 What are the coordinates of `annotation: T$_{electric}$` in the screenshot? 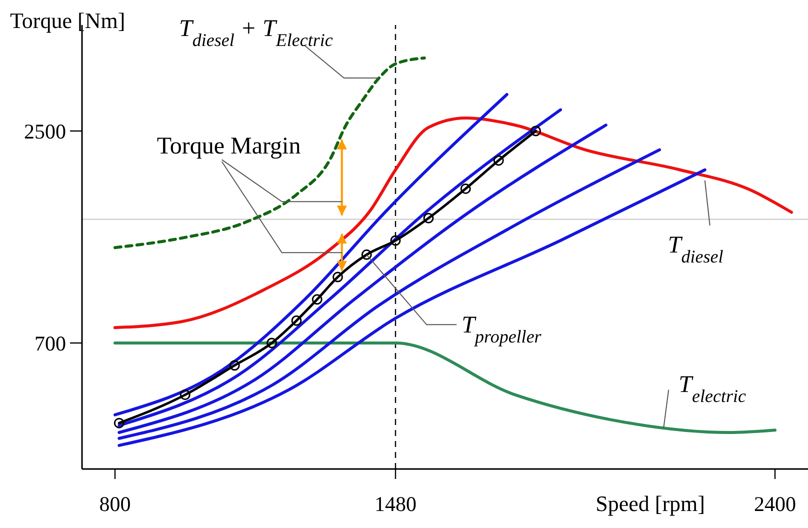 It's located at (712, 389).